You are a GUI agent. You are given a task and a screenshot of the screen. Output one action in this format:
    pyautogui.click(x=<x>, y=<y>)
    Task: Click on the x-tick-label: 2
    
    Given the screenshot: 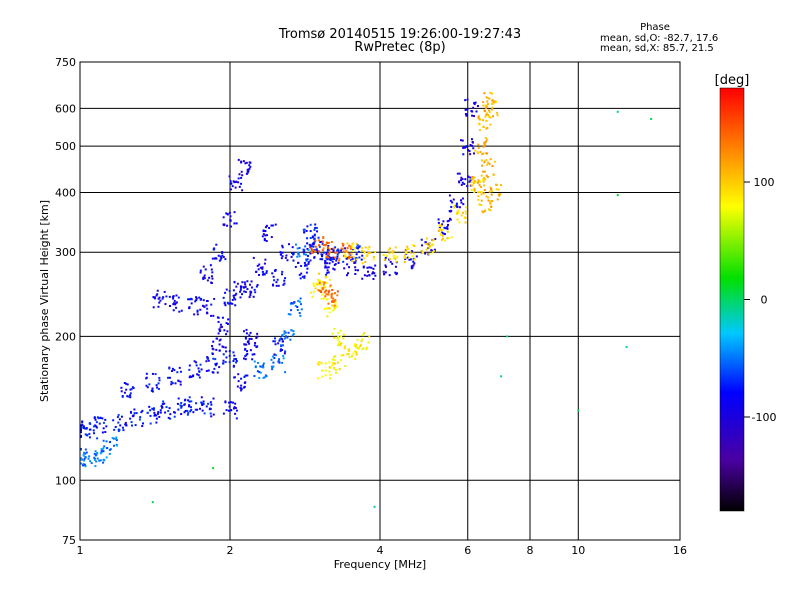 What is the action you would take?
    pyautogui.click(x=230, y=550)
    